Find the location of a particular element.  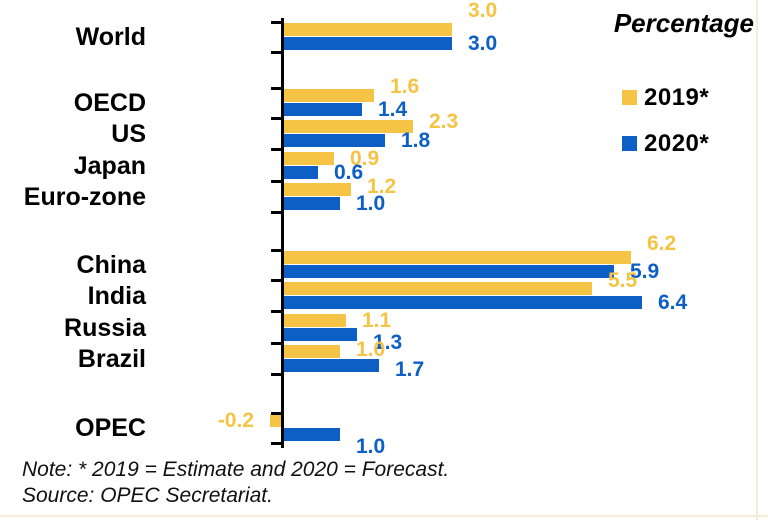

value-label-2020-brazil: 1.7 is located at coordinates (410, 369).